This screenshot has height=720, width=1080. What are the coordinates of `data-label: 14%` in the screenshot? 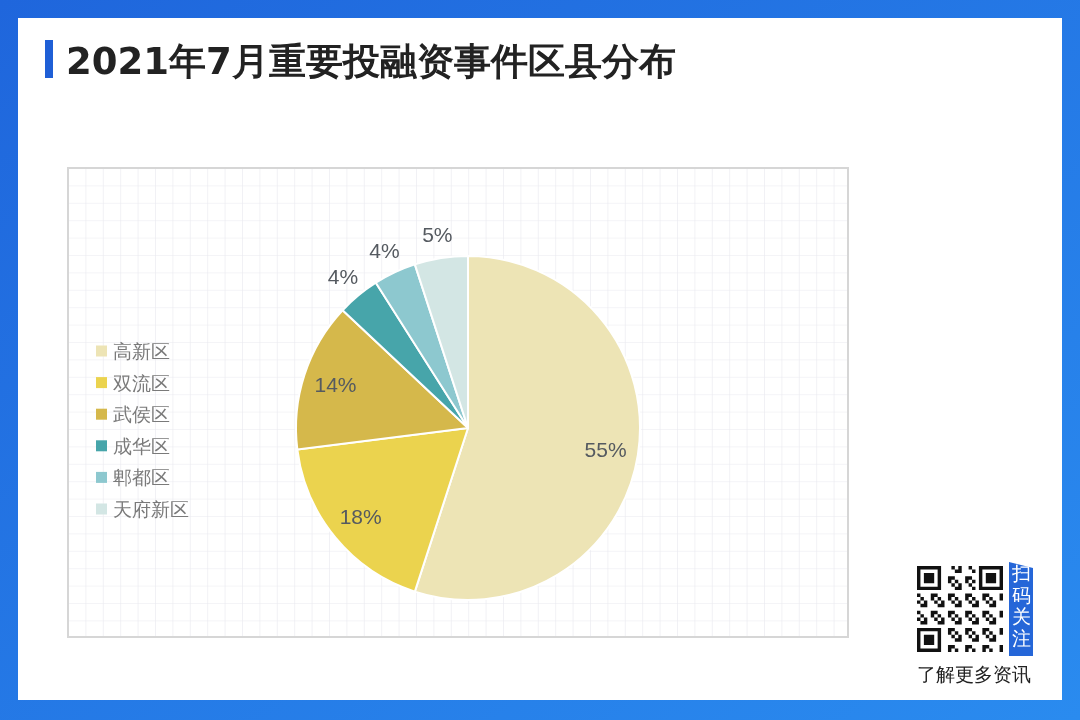 It's located at (335, 385).